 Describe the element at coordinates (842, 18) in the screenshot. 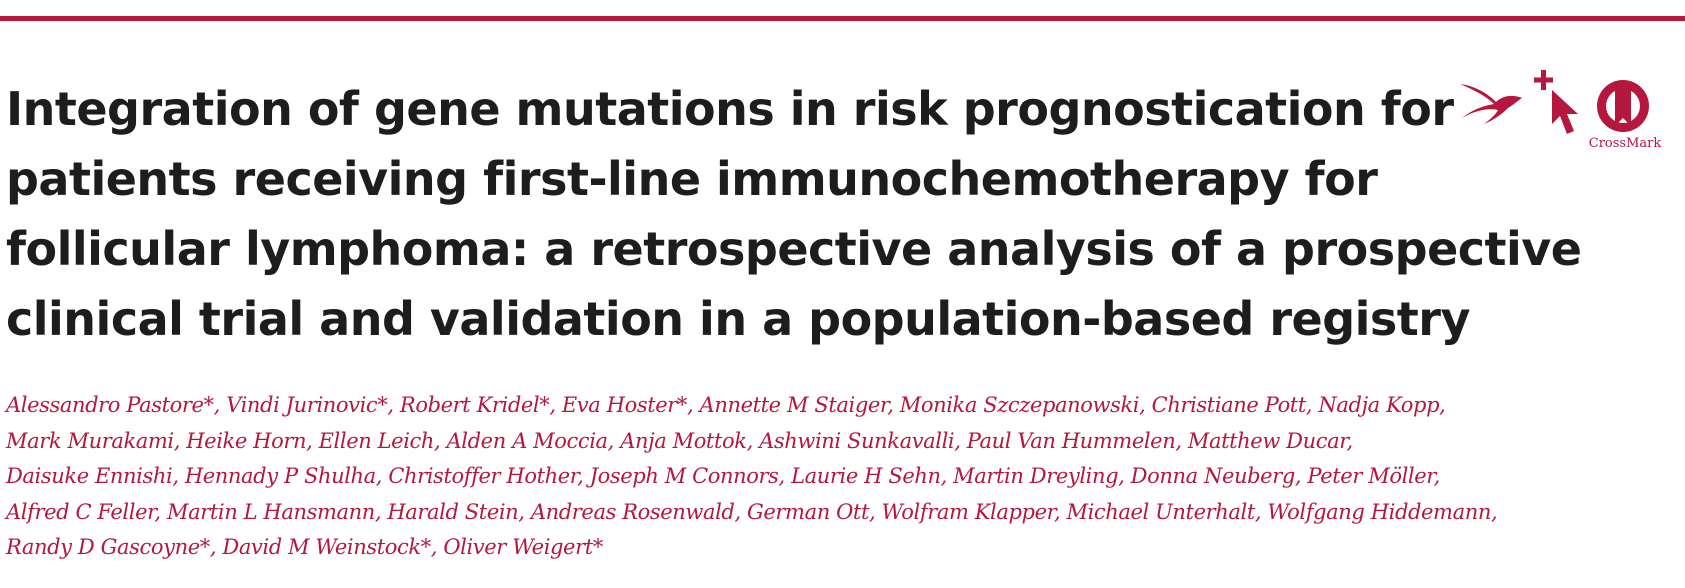

I see `top-rule` at that location.